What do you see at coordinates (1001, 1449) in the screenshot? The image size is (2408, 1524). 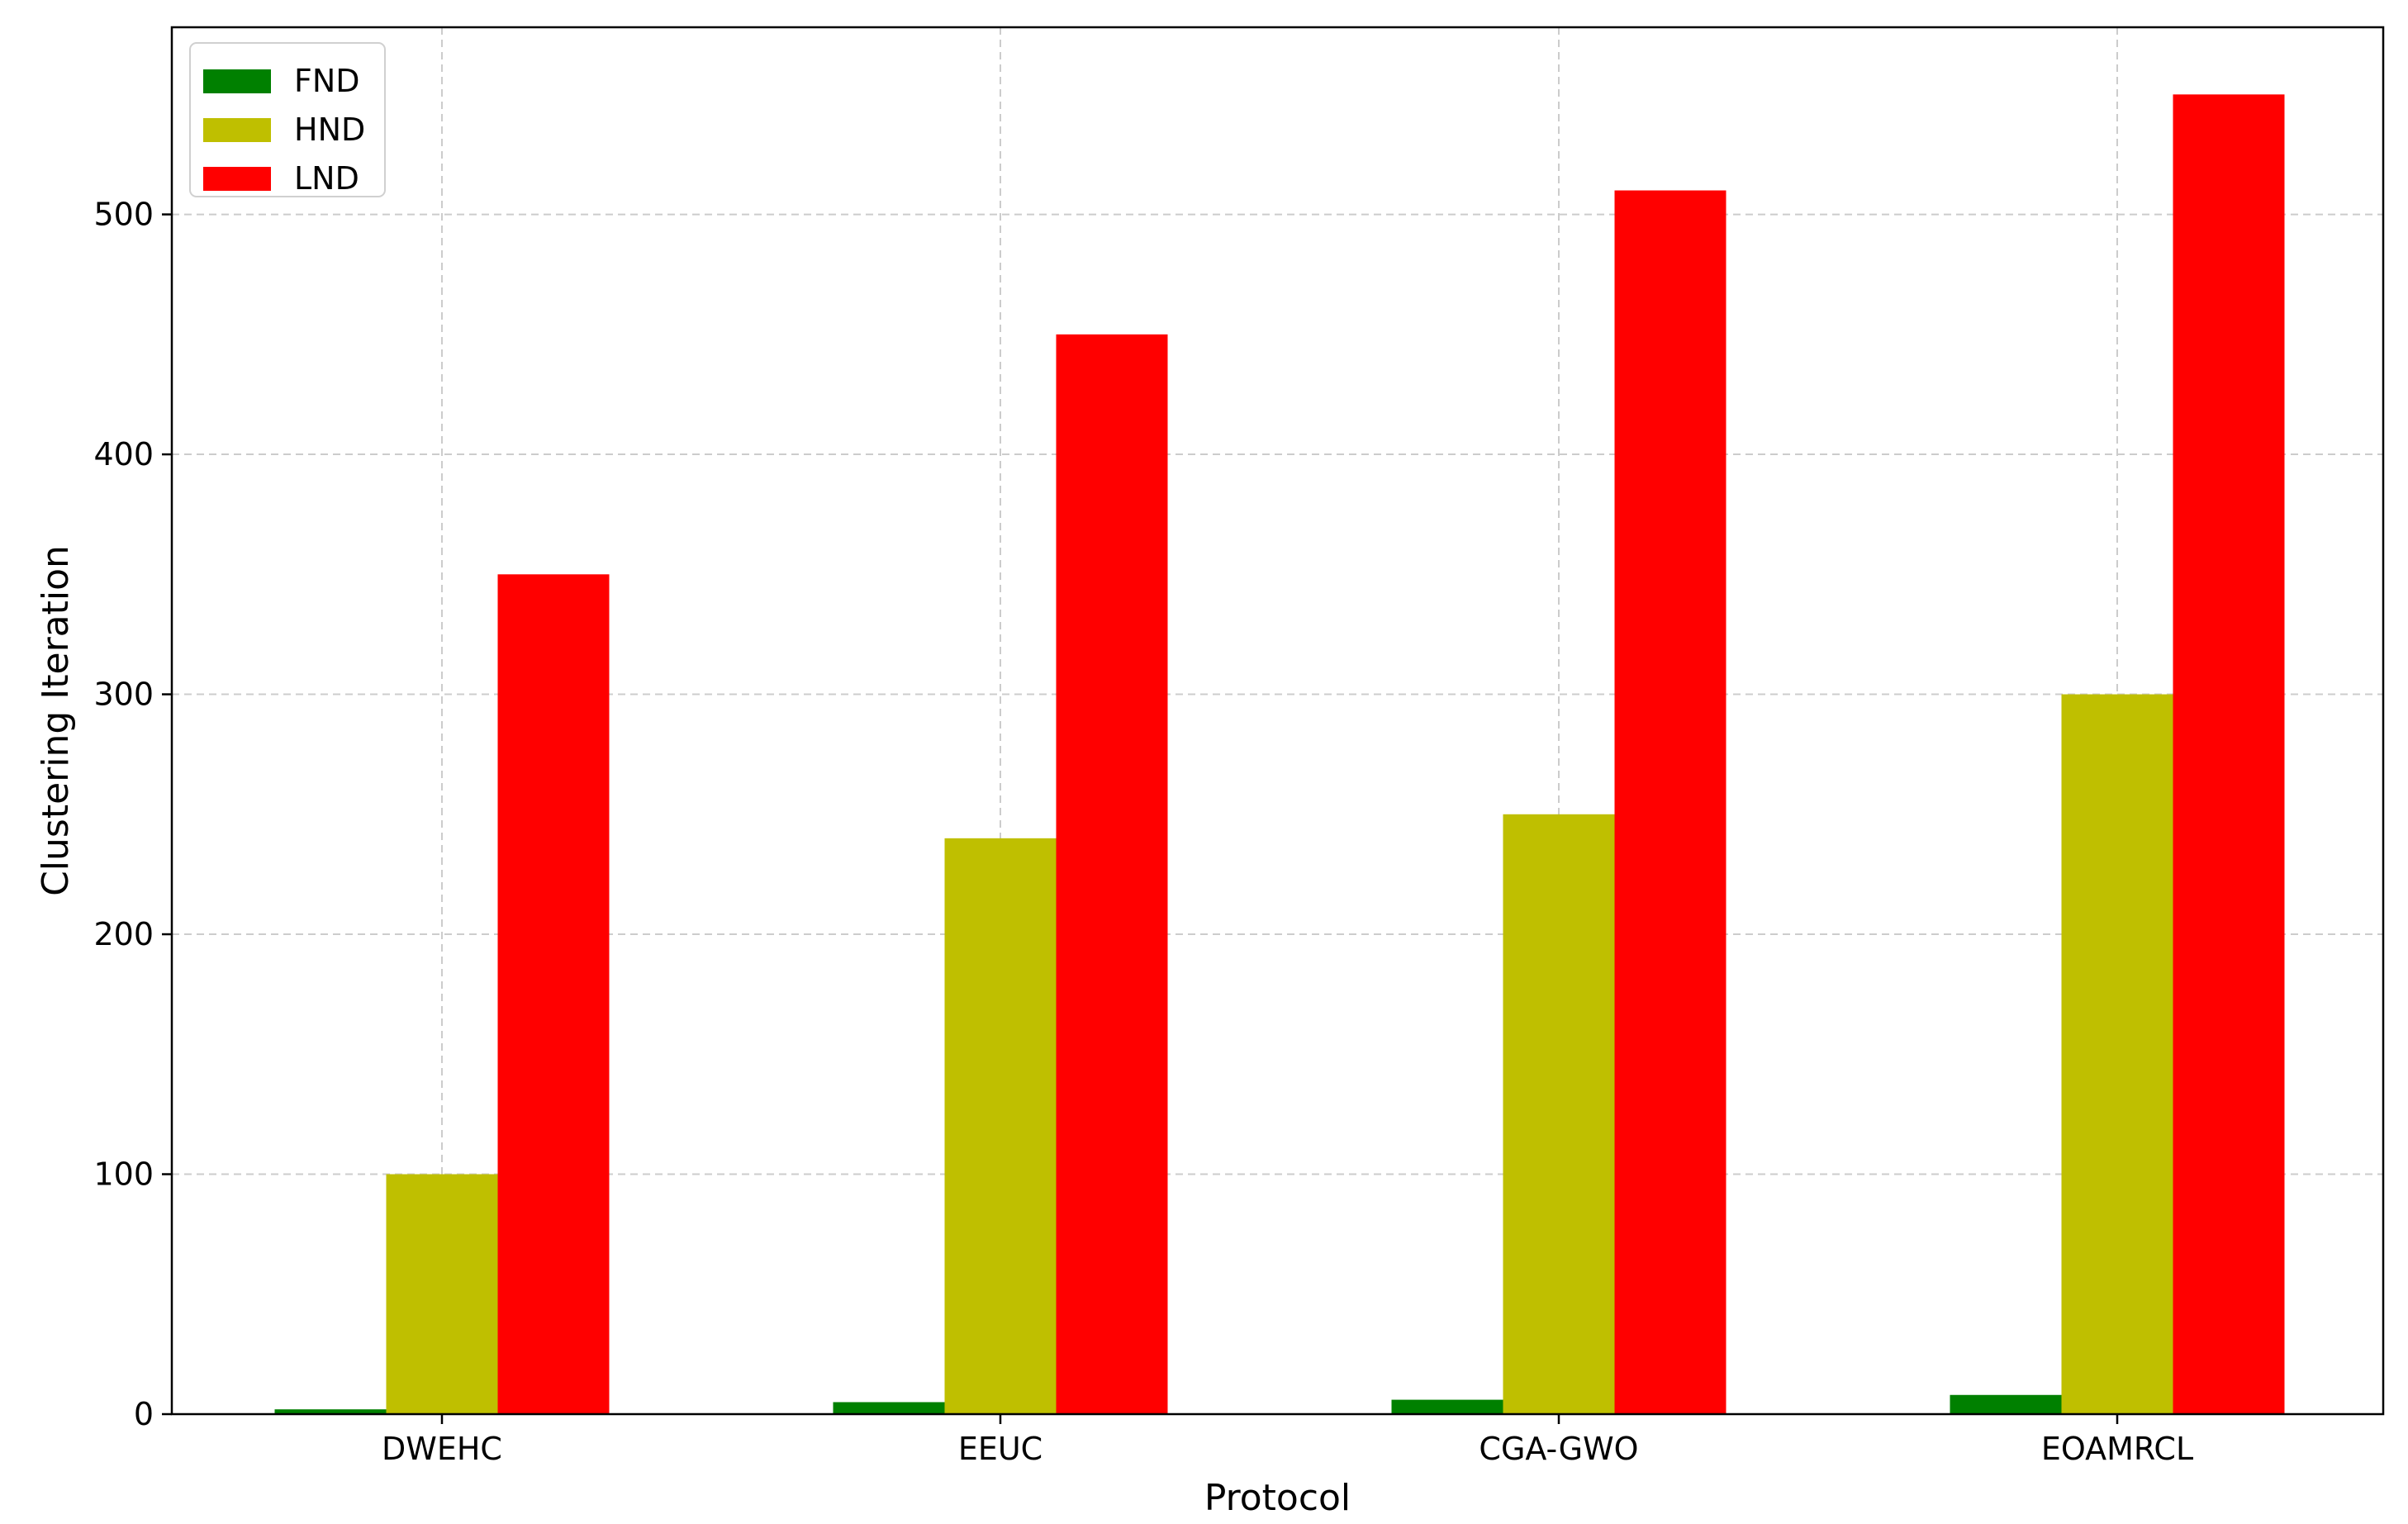 I see `x-tick-label: EEUC` at bounding box center [1001, 1449].